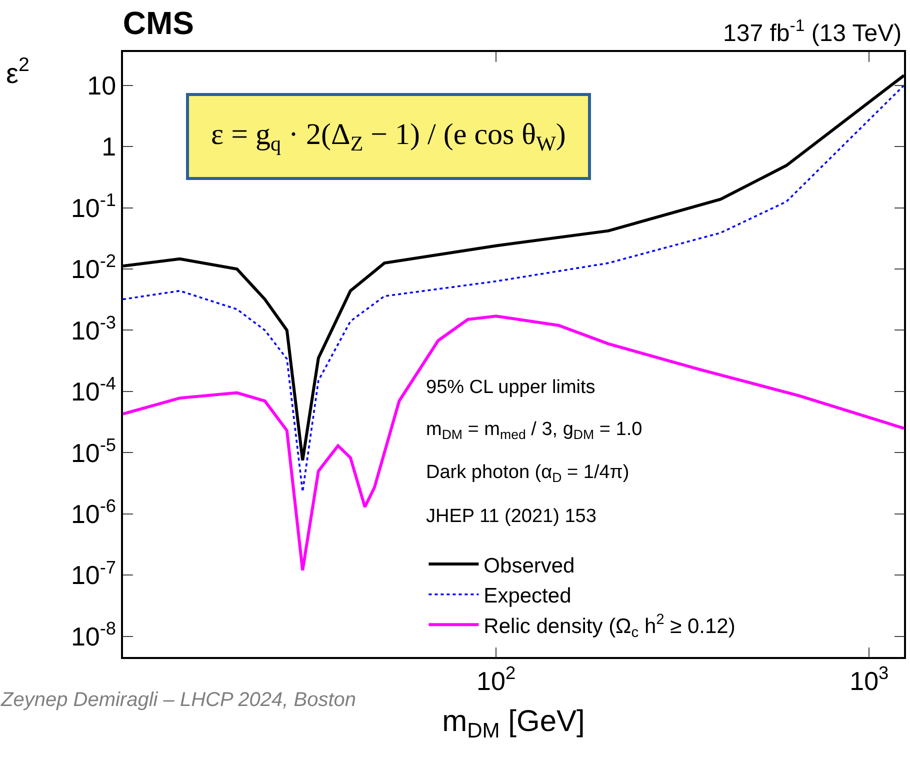 This screenshot has height=759, width=910. Describe the element at coordinates (93, 267) in the screenshot. I see `y-tick-label: 10$^{-2}$` at that location.